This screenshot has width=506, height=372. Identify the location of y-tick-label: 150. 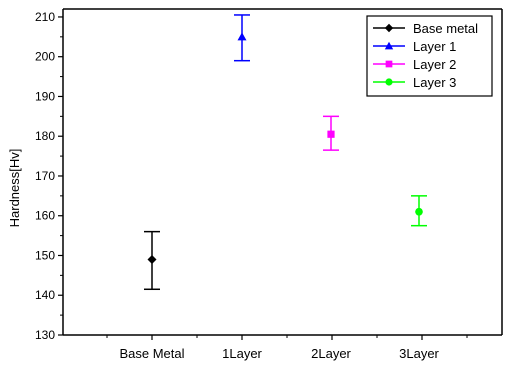
(45, 255).